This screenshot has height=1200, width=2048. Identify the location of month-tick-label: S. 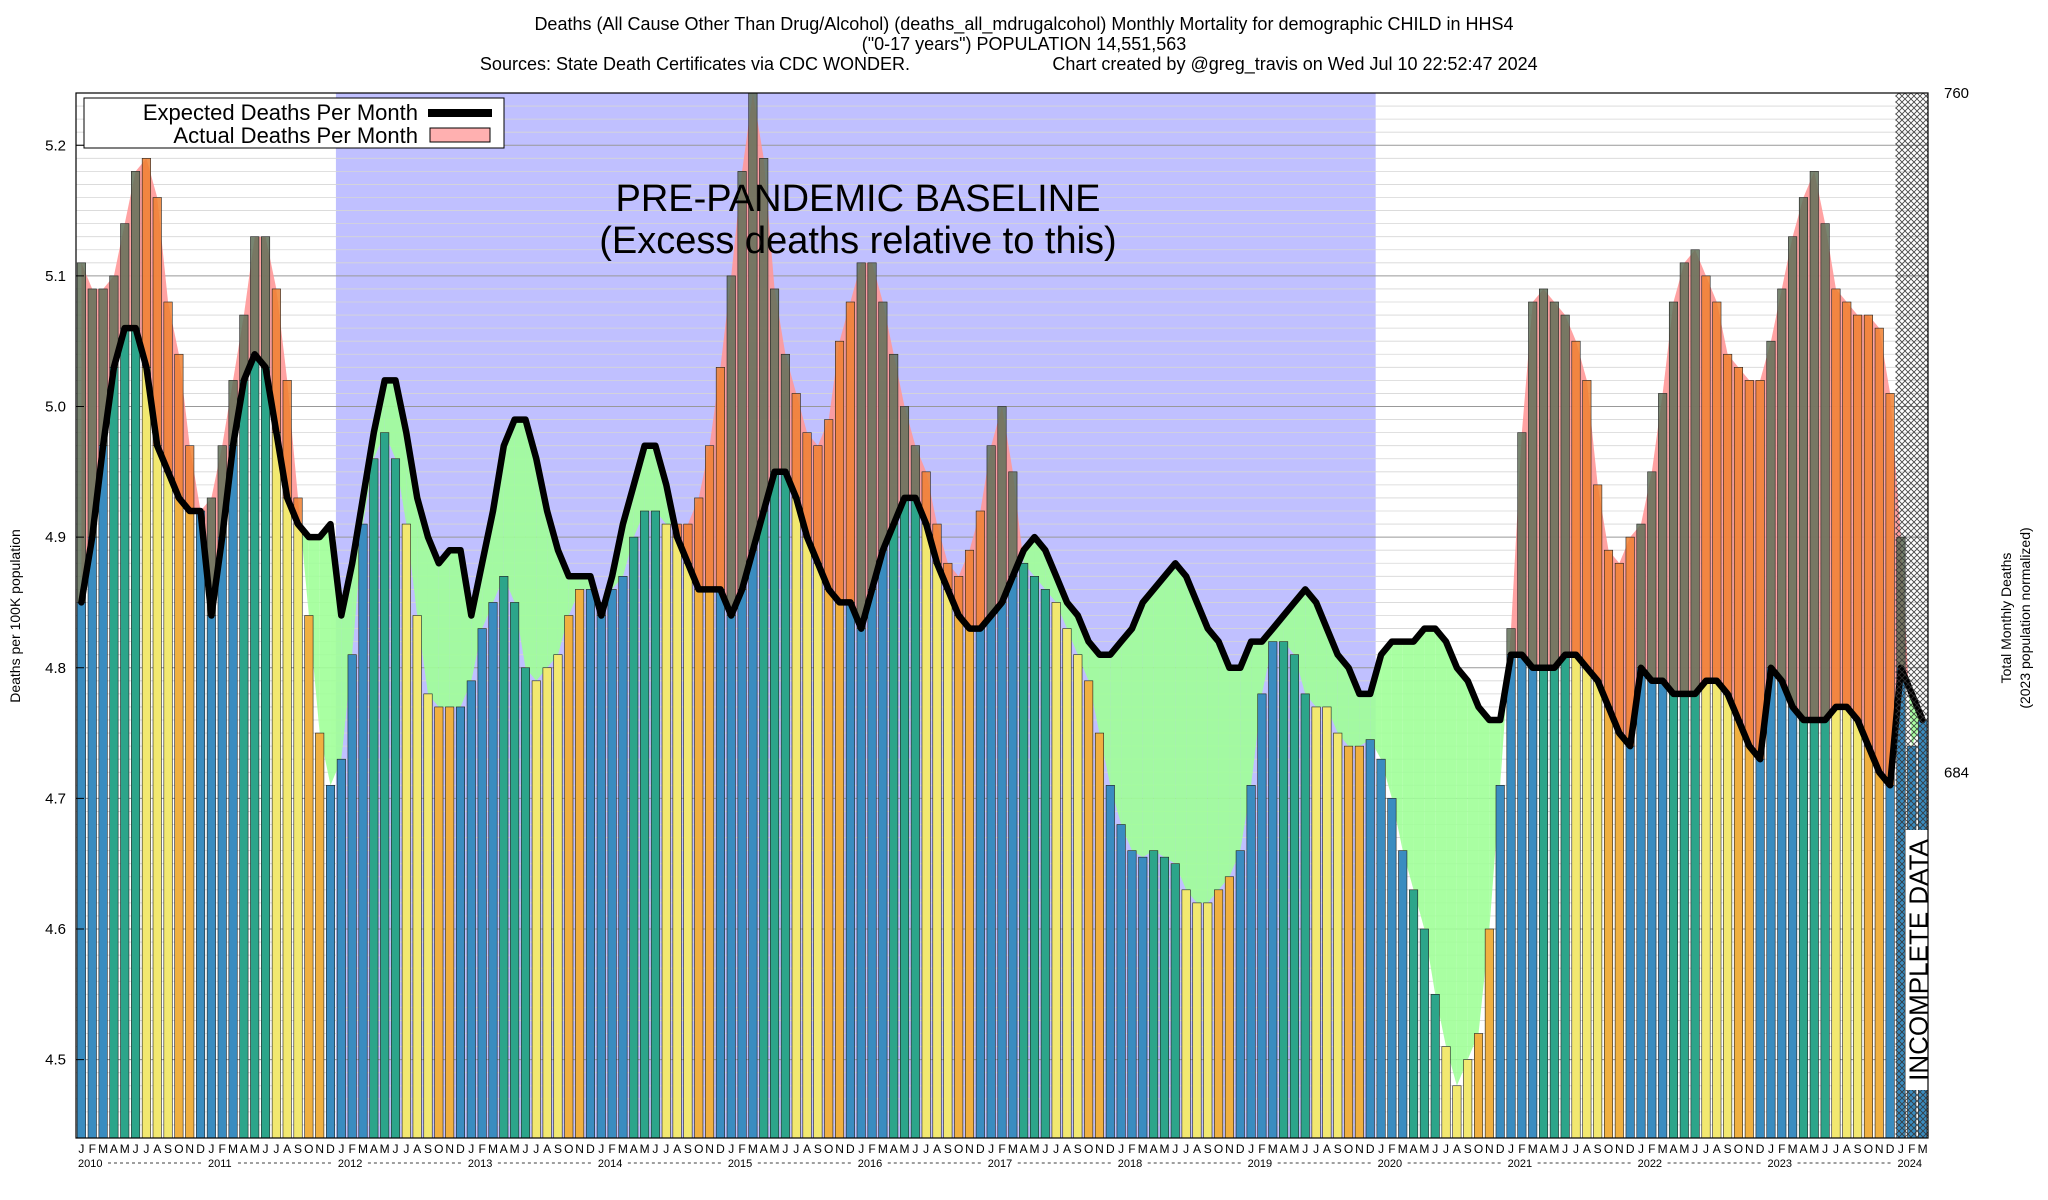
(948, 1149).